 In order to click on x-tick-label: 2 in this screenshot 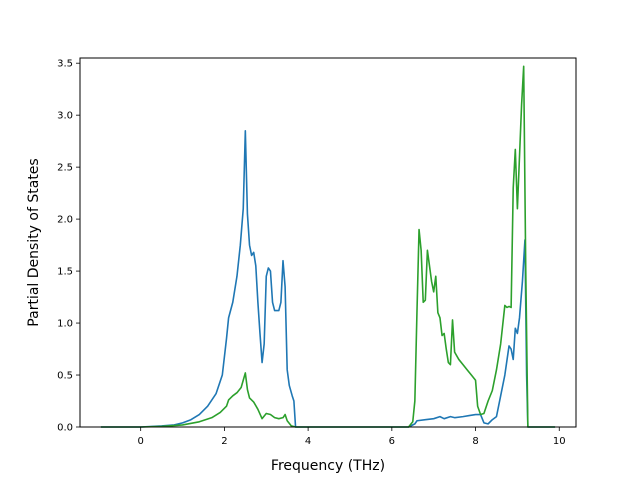, I will do `click(224, 441)`.